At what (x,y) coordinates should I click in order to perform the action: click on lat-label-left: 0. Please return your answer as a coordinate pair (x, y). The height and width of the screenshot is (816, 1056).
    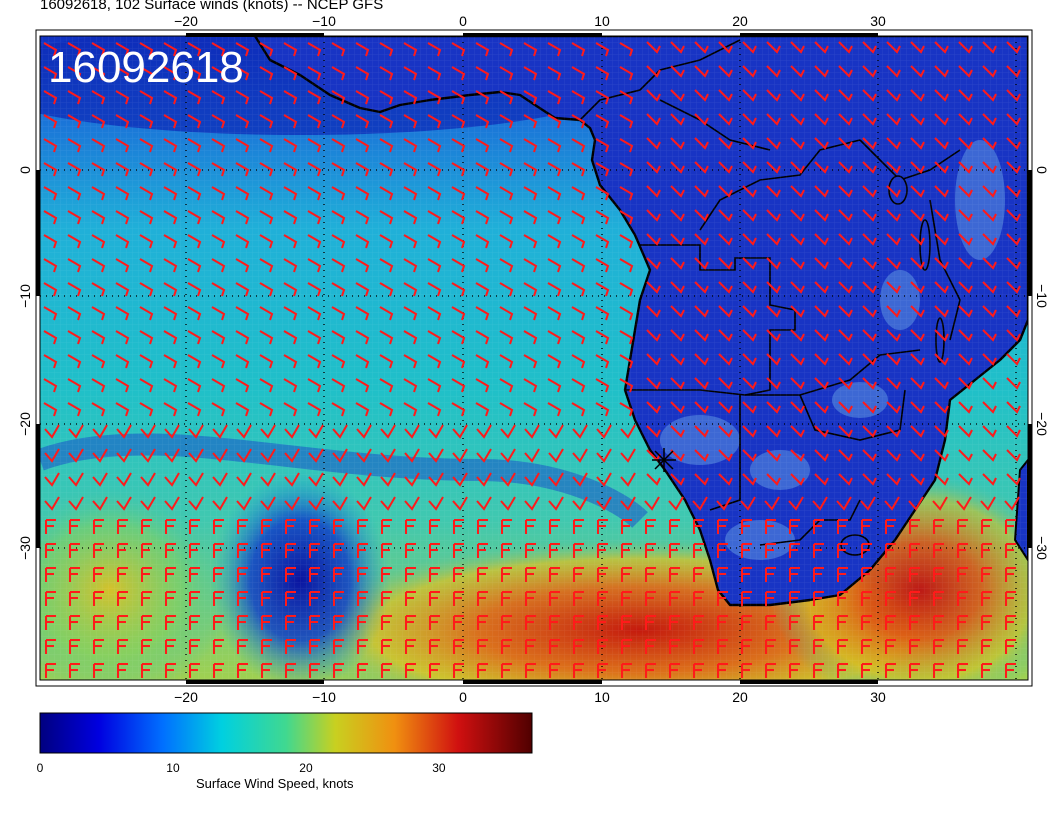
    Looking at the image, I should click on (25, 170).